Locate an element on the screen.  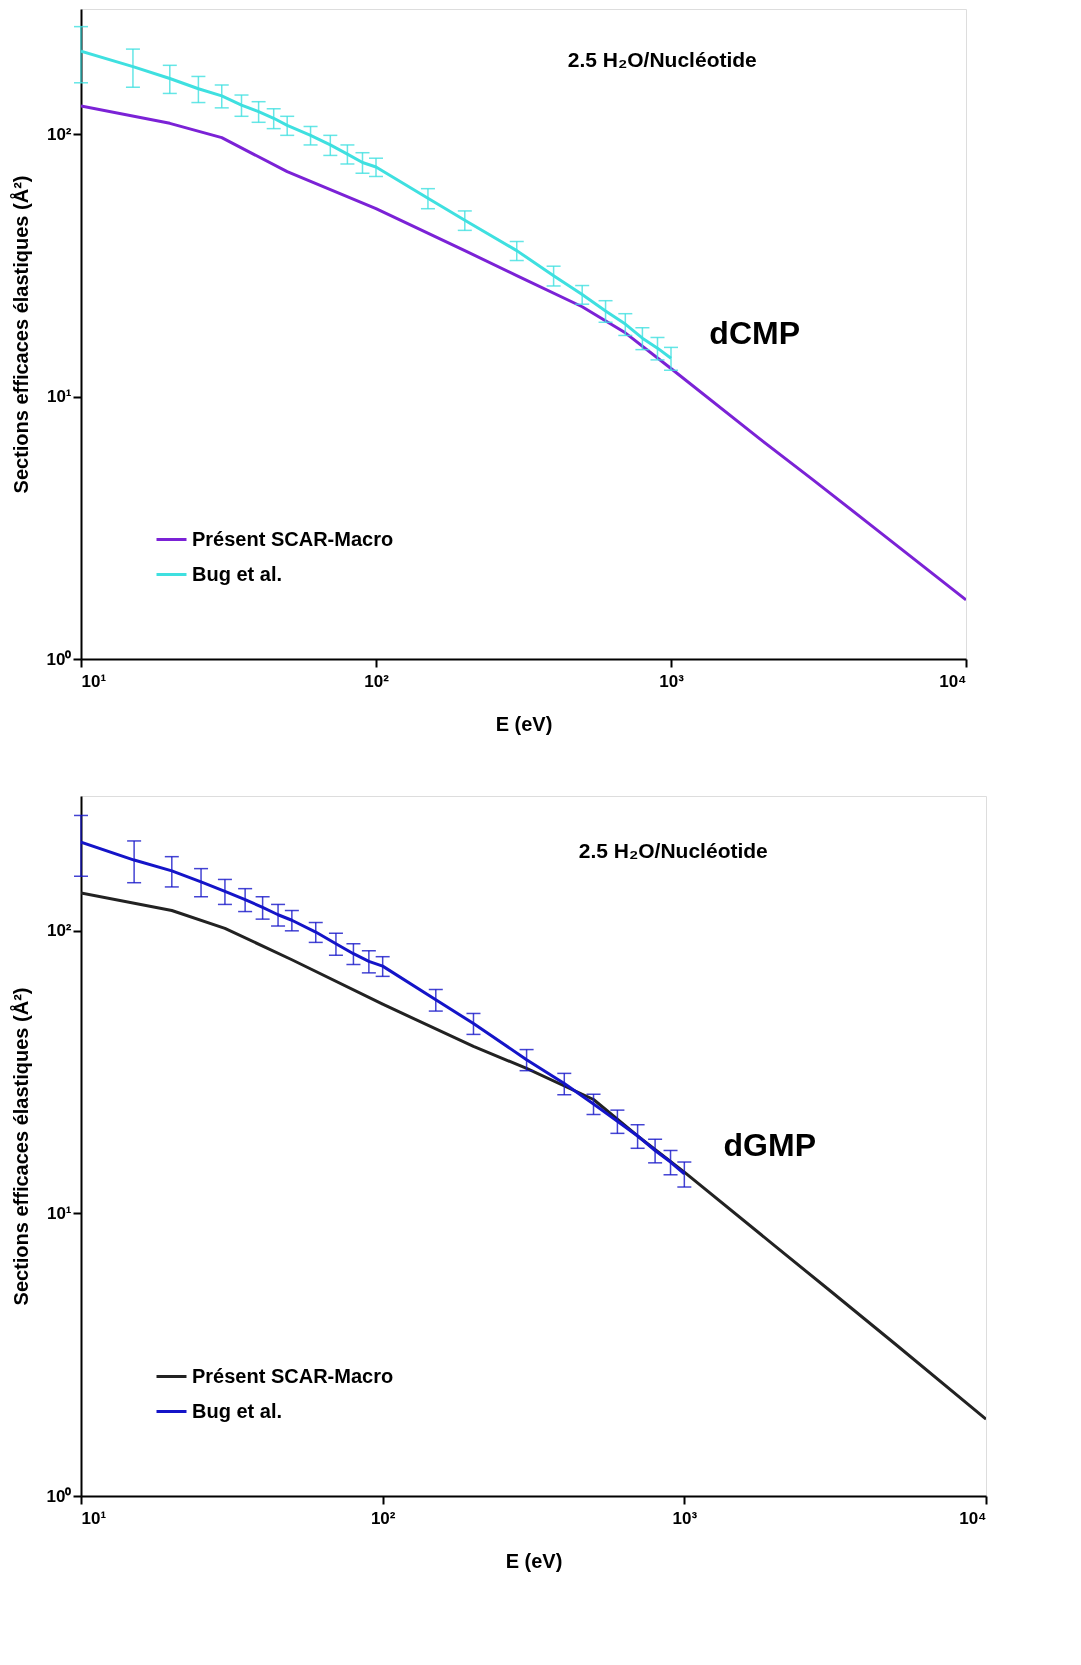
annotation: dCMP is located at coordinates (755, 333).